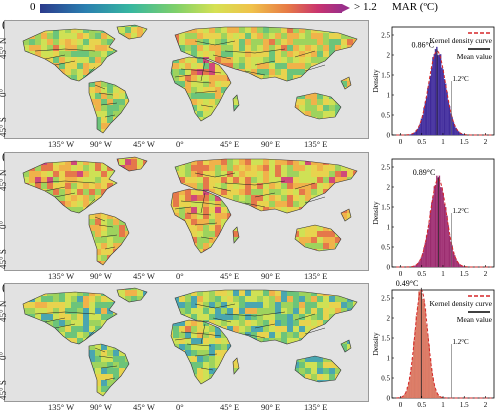 This screenshot has width=500, height=412. What do you see at coordinates (316, 144) in the screenshot?
I see `longitude-label: 135° E` at bounding box center [316, 144].